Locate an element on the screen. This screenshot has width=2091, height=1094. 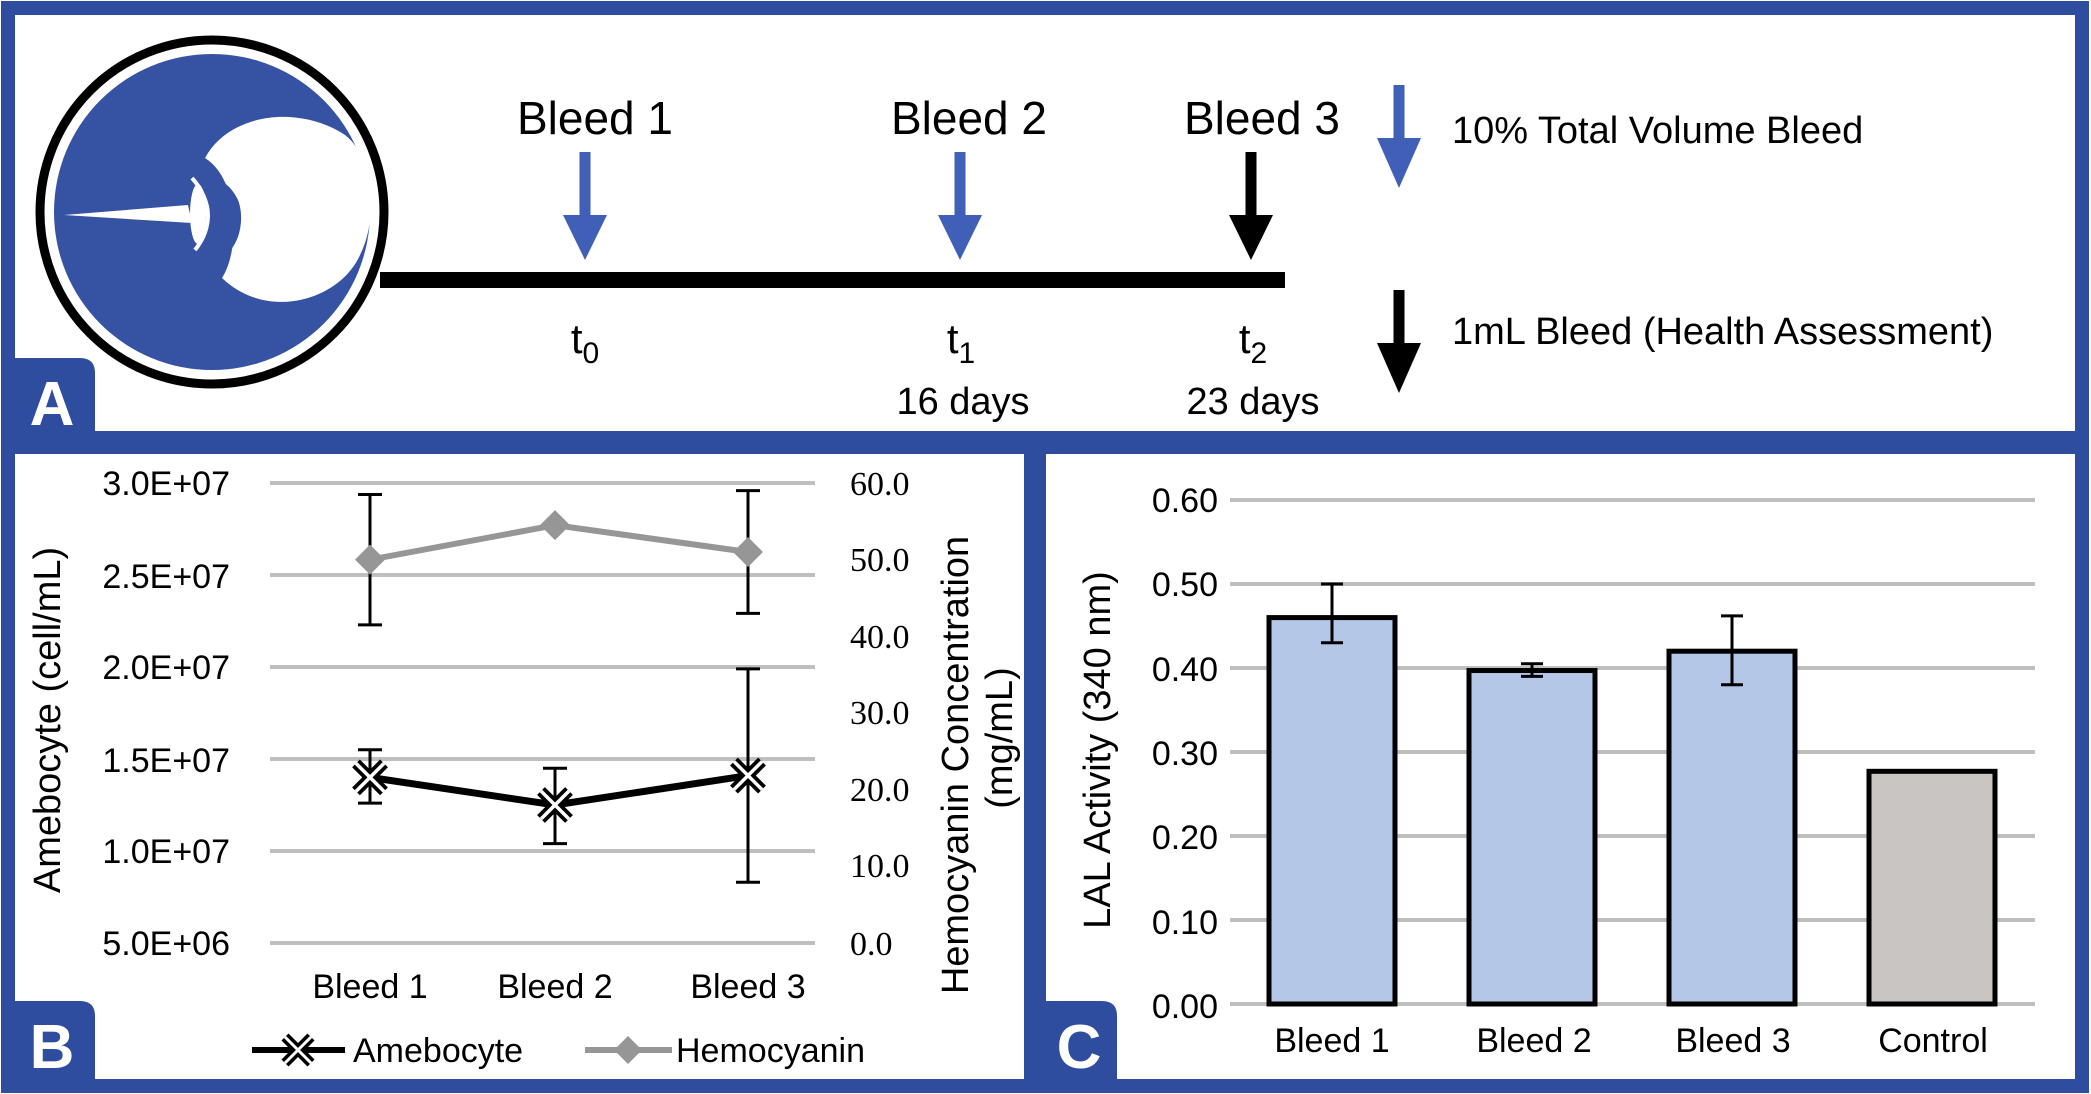
bleed-3-time: t2 is located at coordinates (1253, 342).